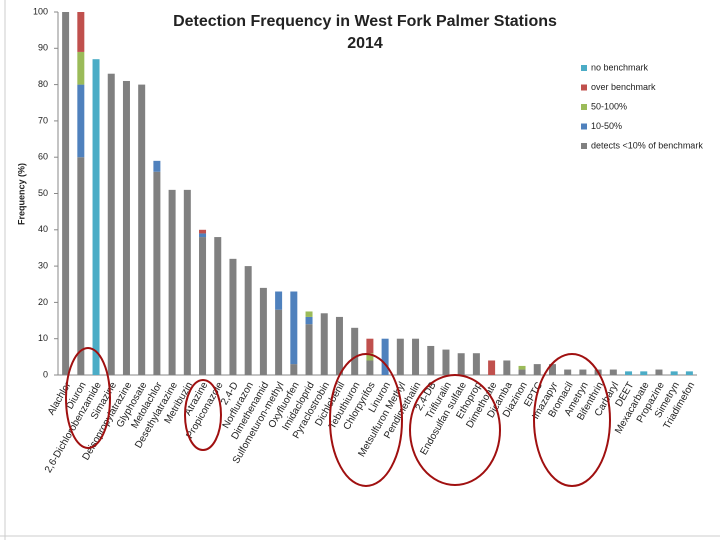 This screenshot has height=540, width=720. I want to click on y-axis-title: Frequency (%), so click(21, 194).